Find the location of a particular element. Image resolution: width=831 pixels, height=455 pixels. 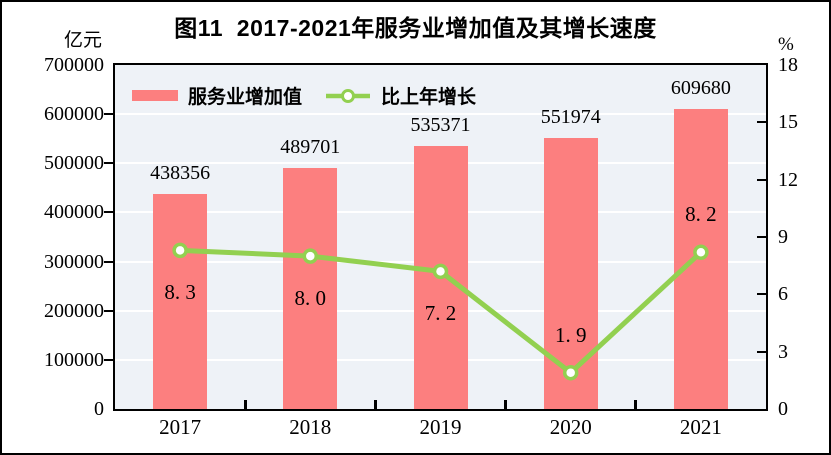

legend-item-line: 比上年增长 is located at coordinates (400, 95).